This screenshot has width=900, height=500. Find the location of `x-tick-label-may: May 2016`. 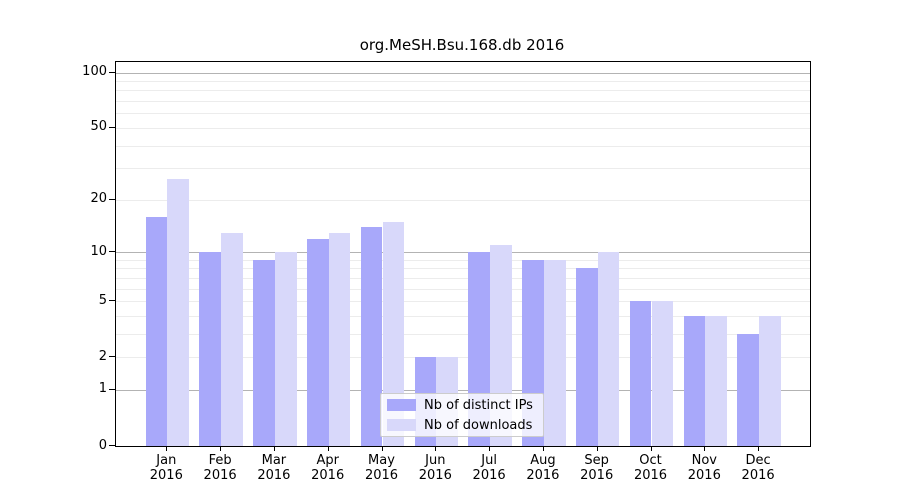

x-tick-label-may: May 2016 is located at coordinates (381, 468).